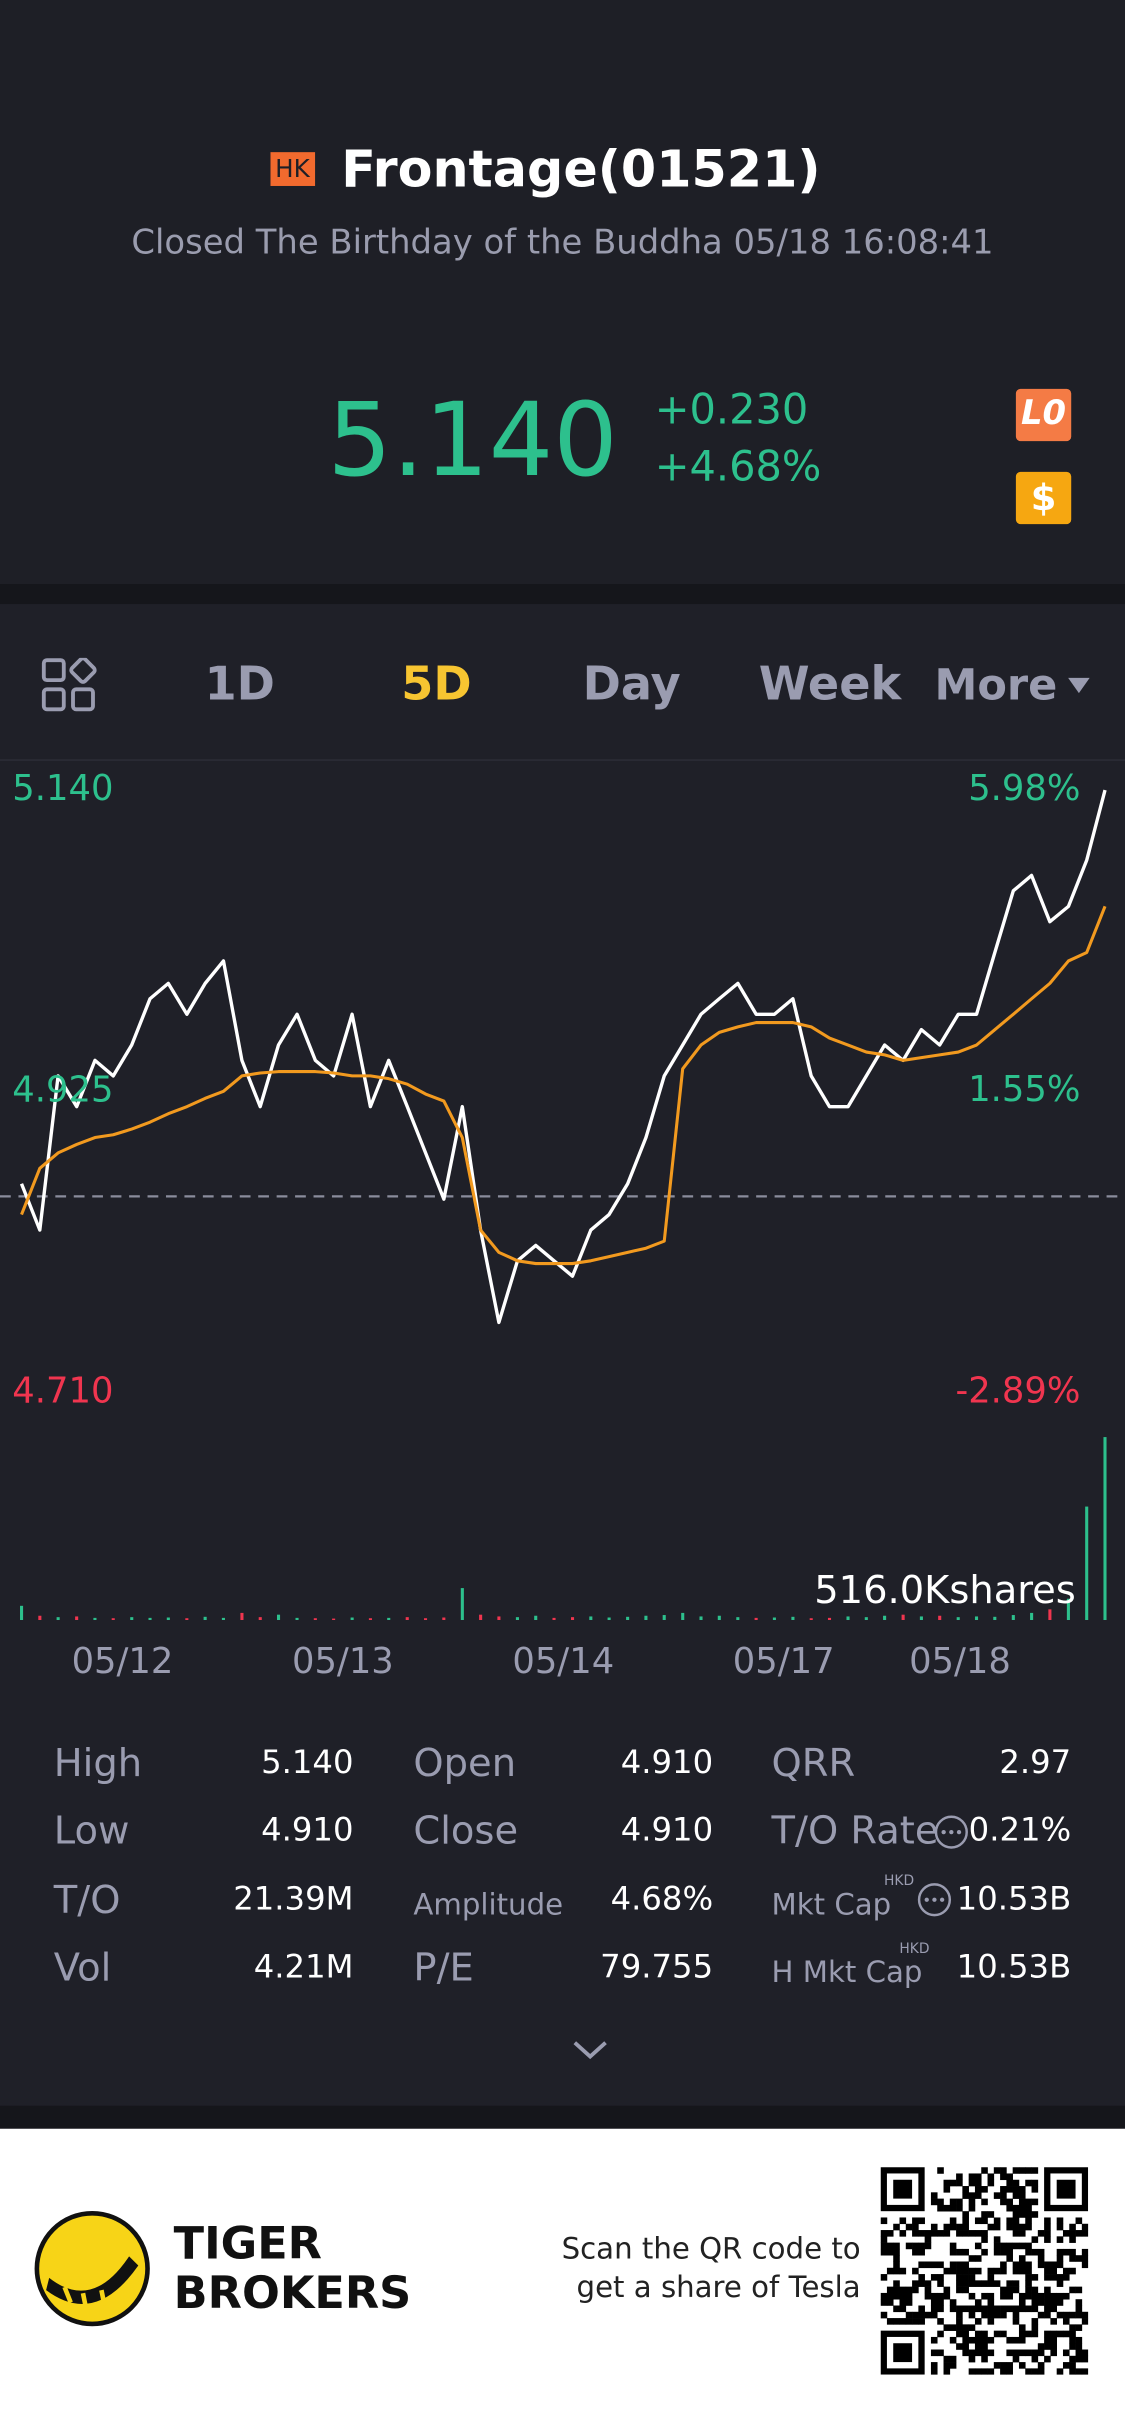  What do you see at coordinates (62, 1391) in the screenshot?
I see `y-tick-label: 4.710` at bounding box center [62, 1391].